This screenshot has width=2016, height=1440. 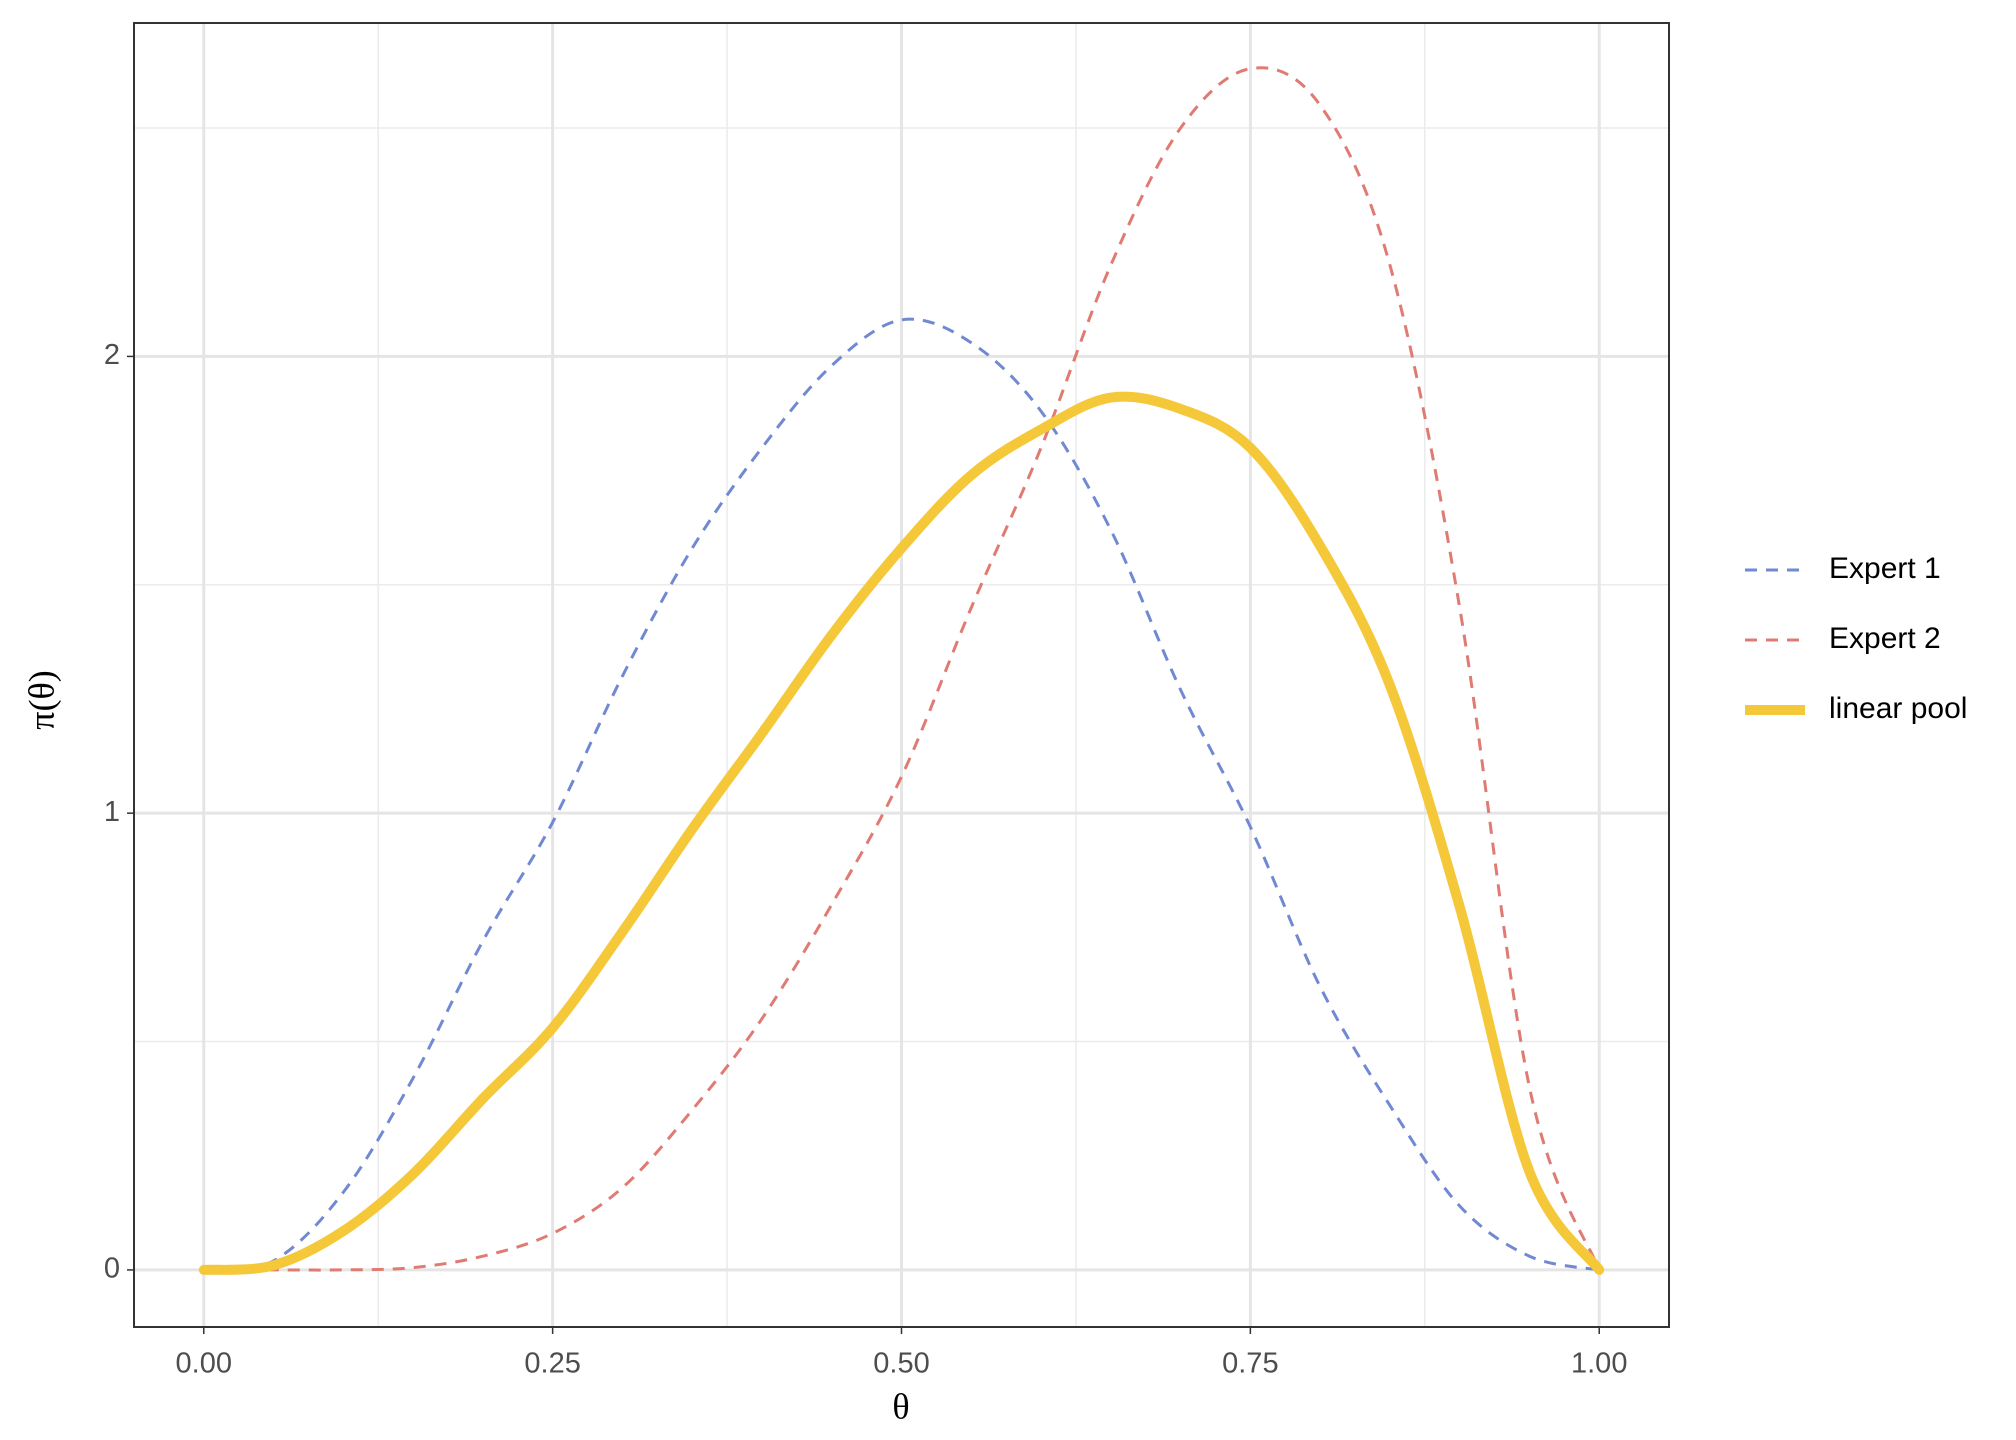 I want to click on x-tick-label: 0.75, so click(x=1250, y=1364).